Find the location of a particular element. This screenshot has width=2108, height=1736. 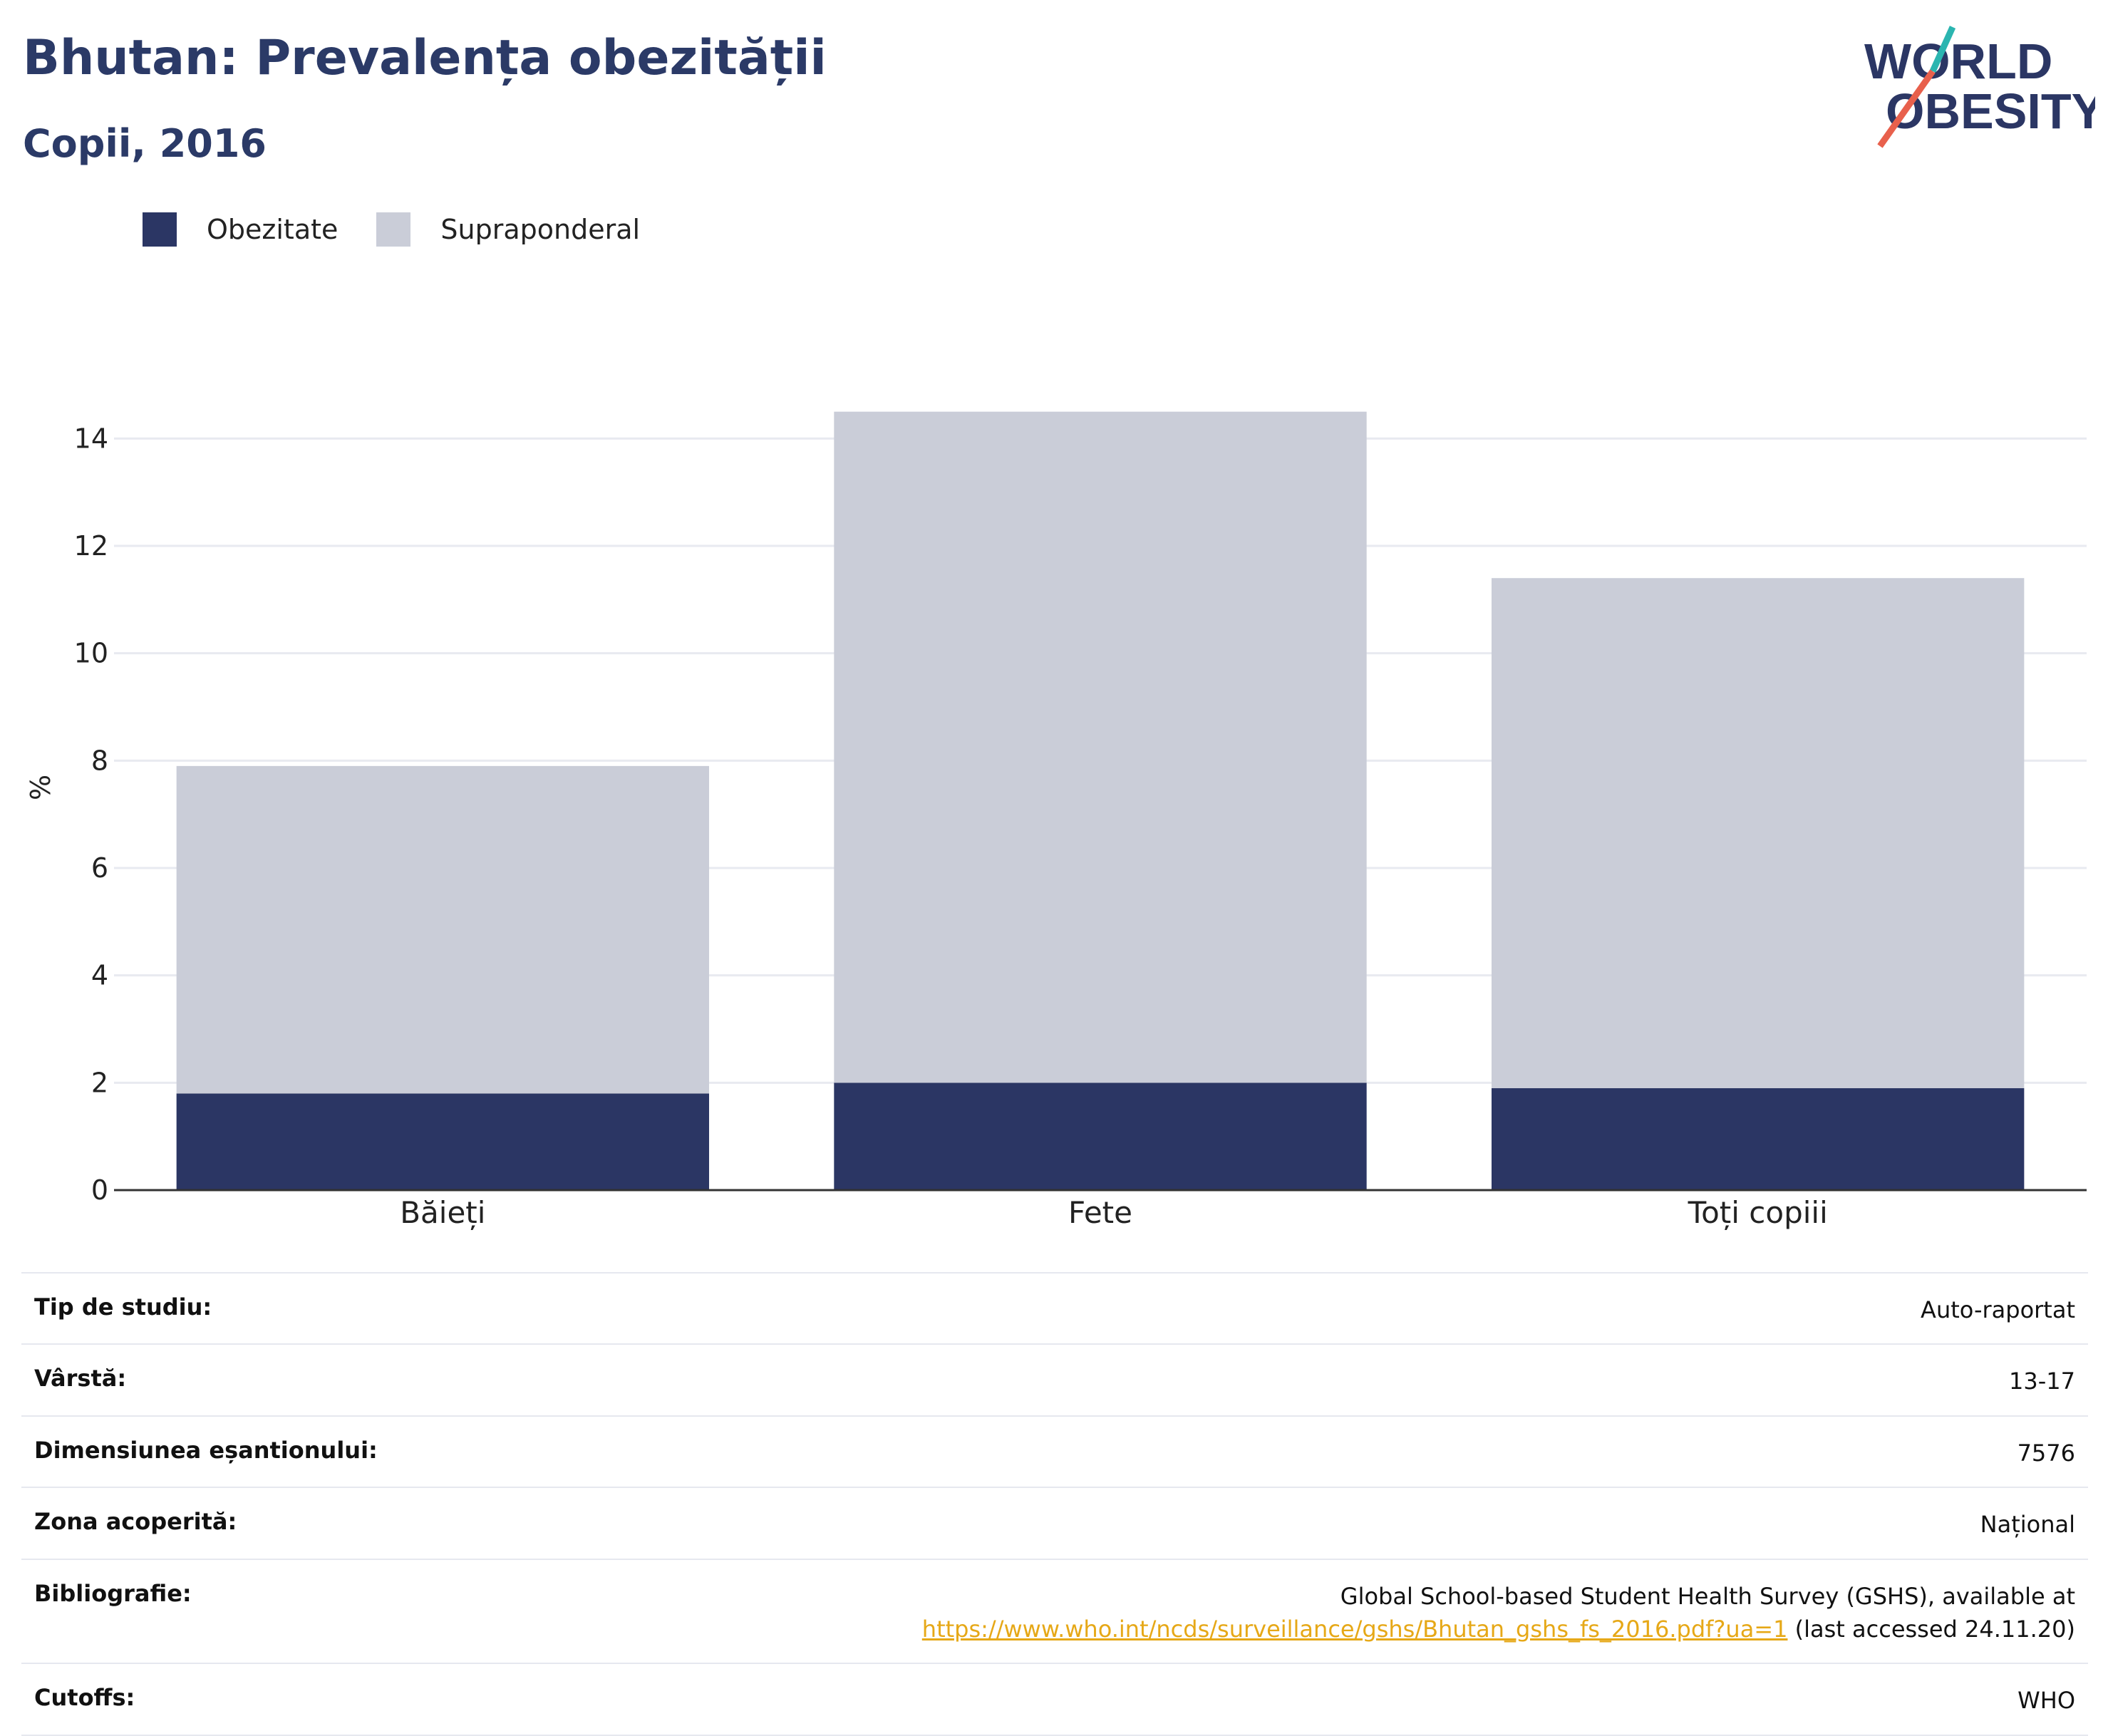

meta-value: 13-17 is located at coordinates (2042, 1382).